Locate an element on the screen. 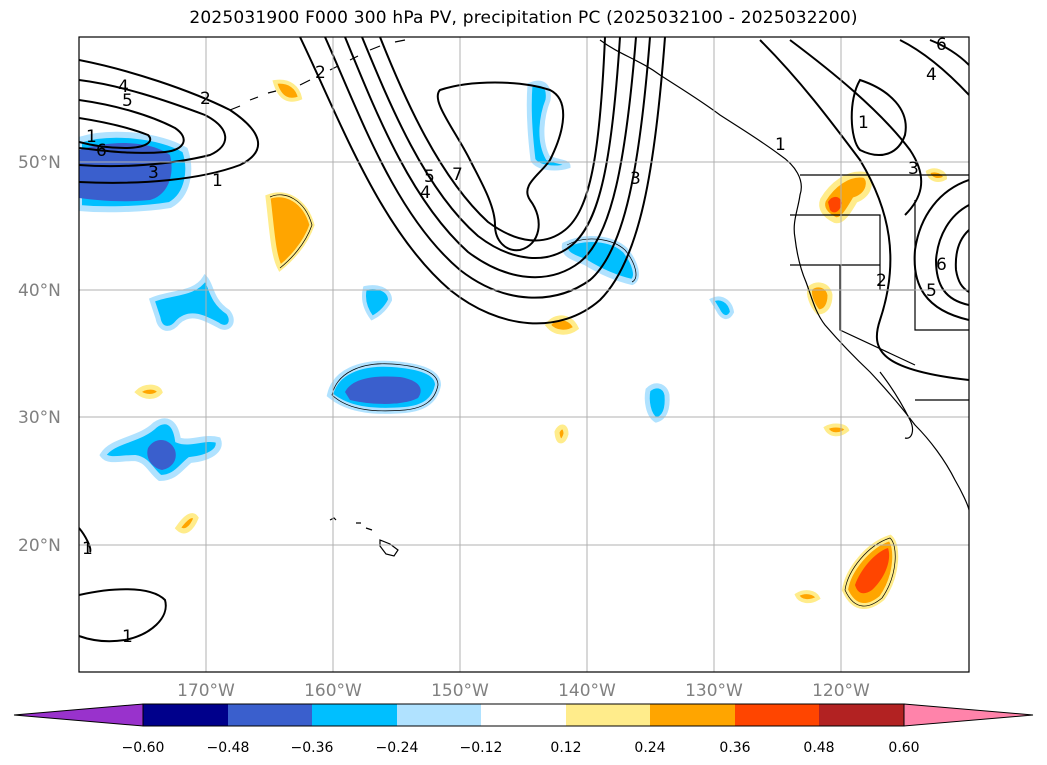 The image size is (1047, 765). longitude-axis: 170°W 160°W 150°W 140°W 130°W 120°W is located at coordinates (523, 691).